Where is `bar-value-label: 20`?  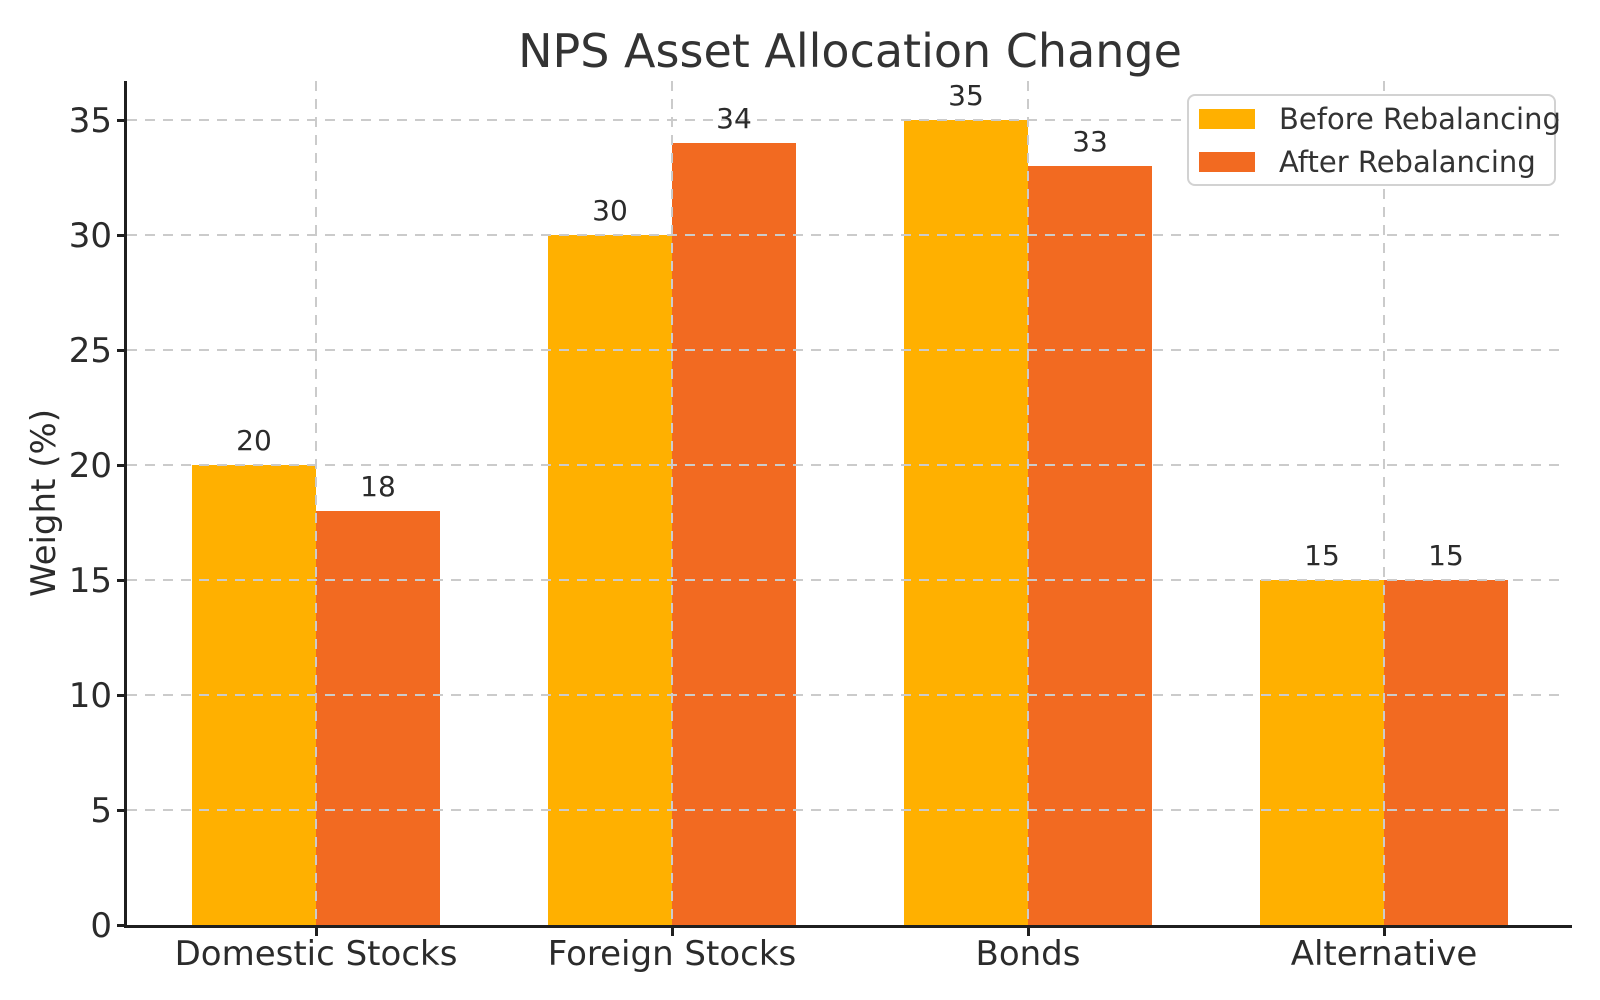
bar-value-label: 20 is located at coordinates (254, 440).